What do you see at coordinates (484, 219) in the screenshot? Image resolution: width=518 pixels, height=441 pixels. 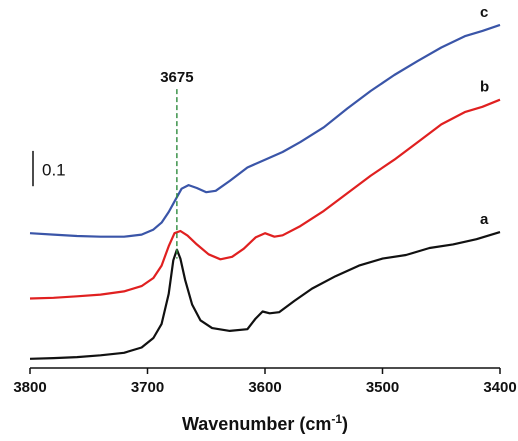 I see `series-label-a: a` at bounding box center [484, 219].